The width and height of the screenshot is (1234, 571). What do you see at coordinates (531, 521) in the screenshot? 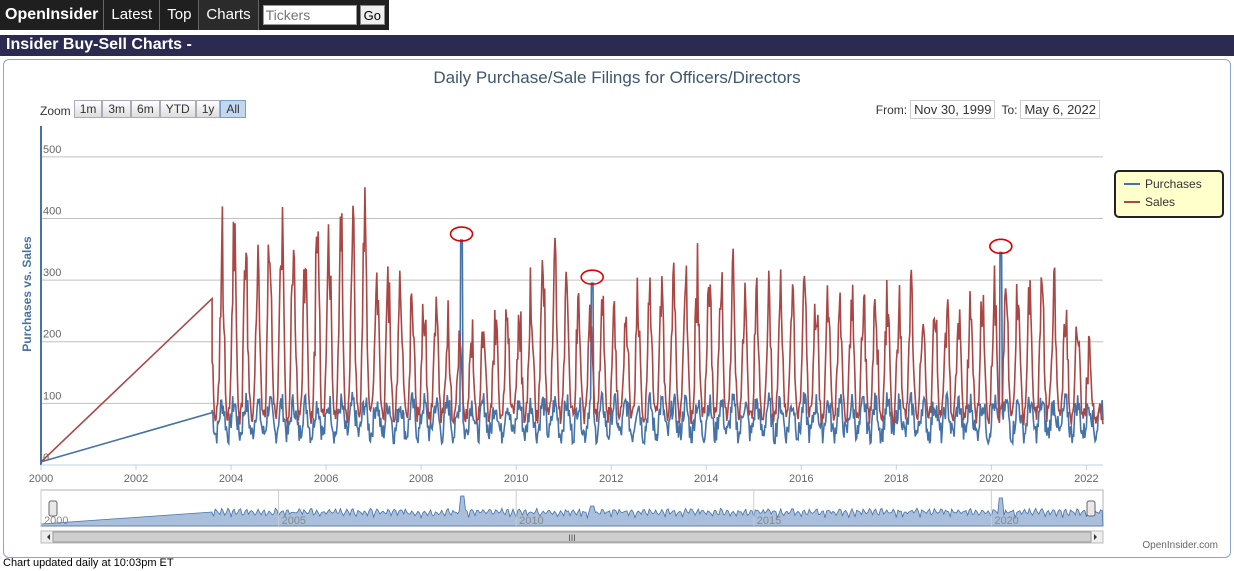
I see `navigator-year-label: 2010` at bounding box center [531, 521].